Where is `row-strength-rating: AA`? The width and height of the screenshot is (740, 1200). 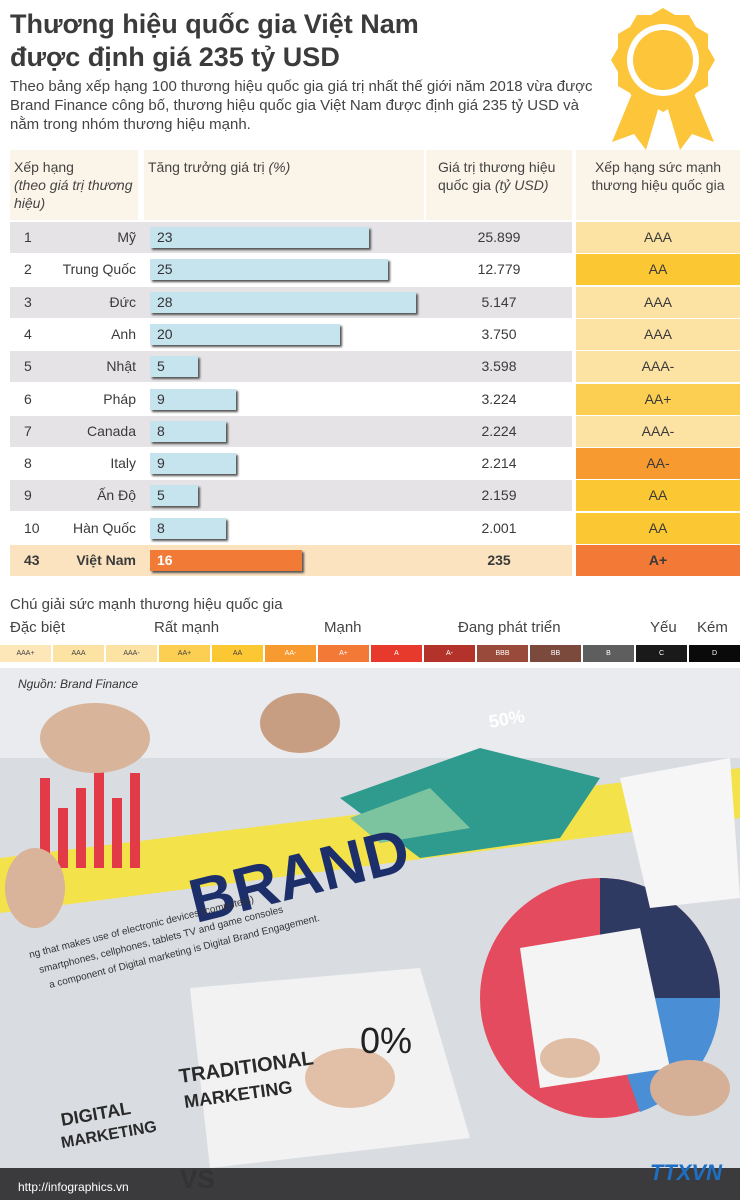 row-strength-rating: AA is located at coordinates (658, 528).